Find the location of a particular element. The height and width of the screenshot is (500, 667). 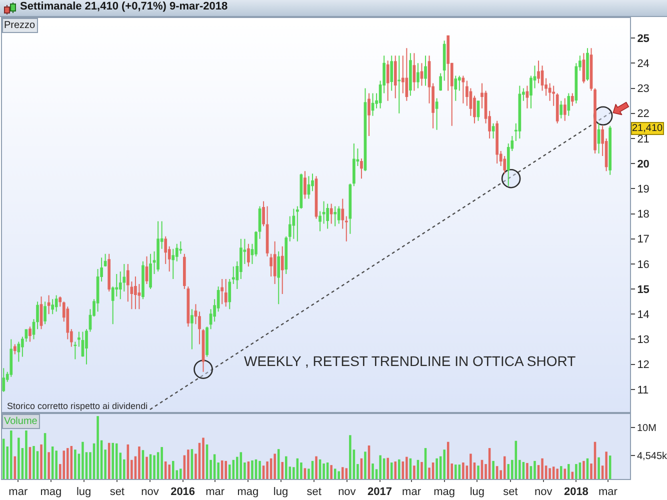

y-tick-label: 22 is located at coordinates (643, 114).